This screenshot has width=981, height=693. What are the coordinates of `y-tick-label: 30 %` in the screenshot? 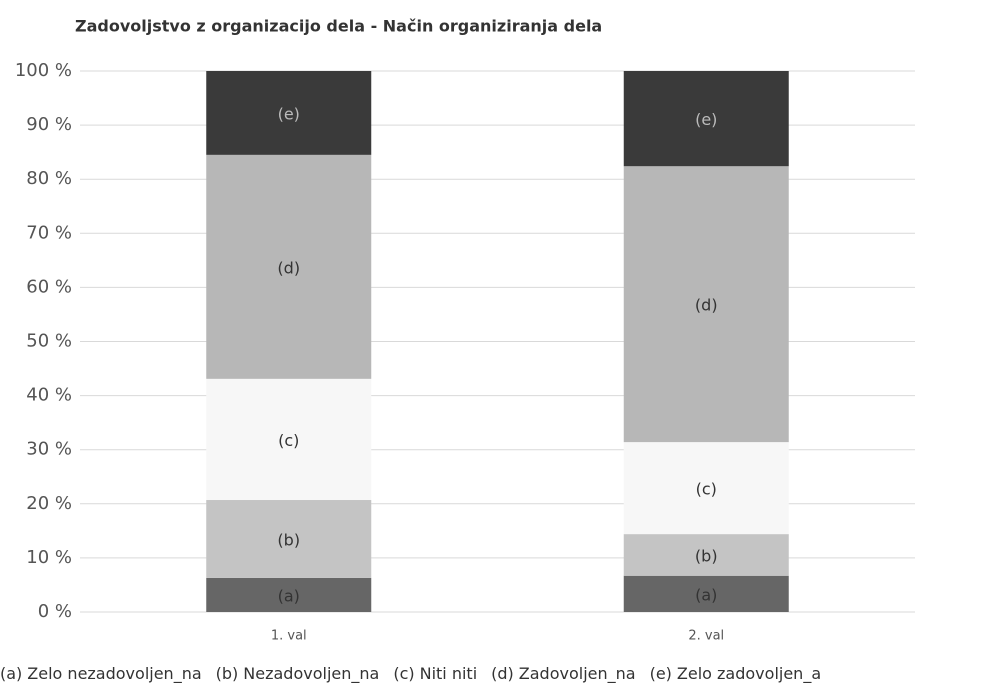 It's located at (49, 449).